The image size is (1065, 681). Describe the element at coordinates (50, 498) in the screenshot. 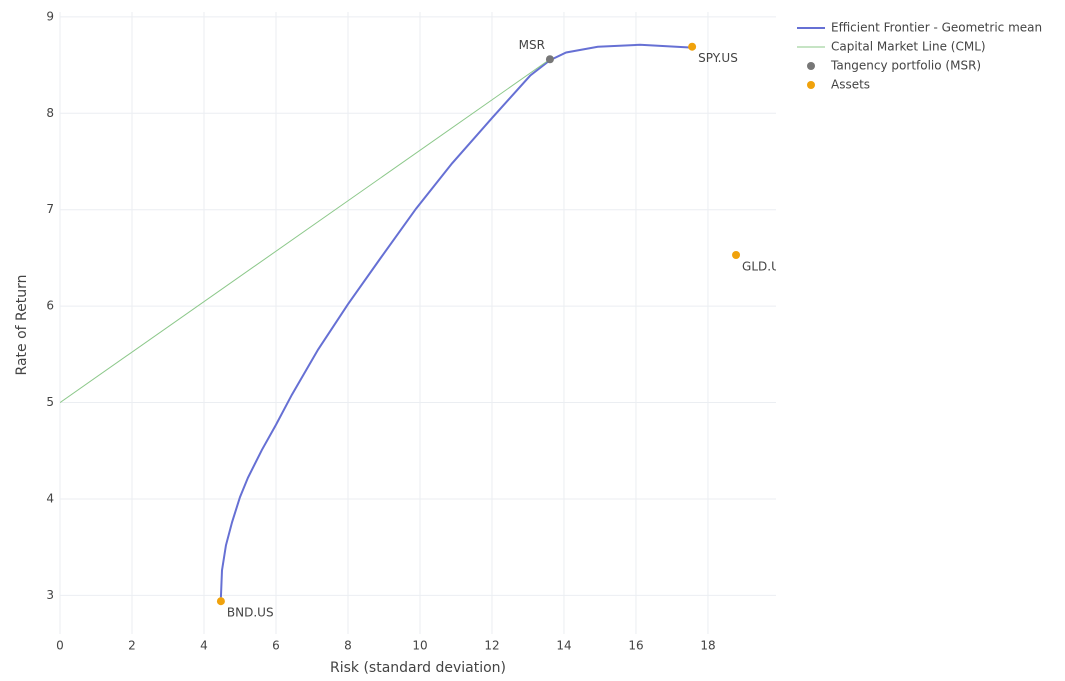

I see `y-tick-label: 4` at that location.